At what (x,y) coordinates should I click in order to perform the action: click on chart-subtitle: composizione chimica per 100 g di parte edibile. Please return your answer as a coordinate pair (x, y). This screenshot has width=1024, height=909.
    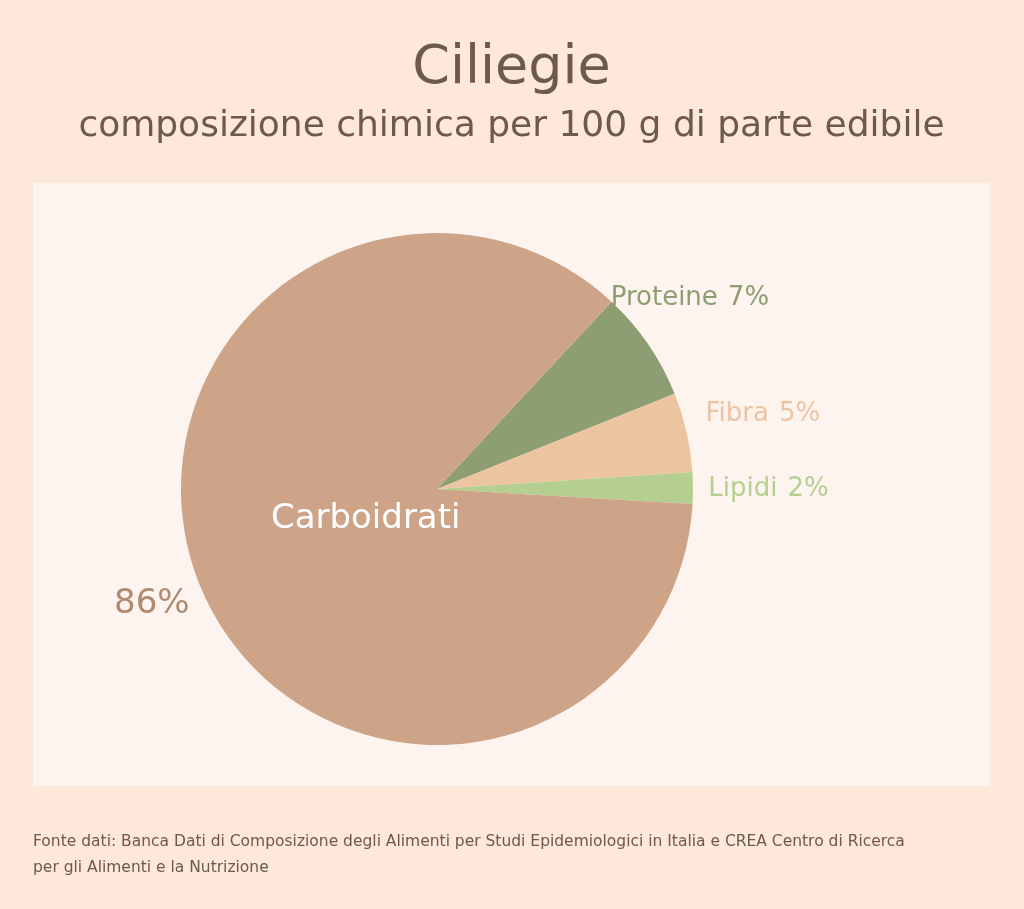
    Looking at the image, I should click on (511, 123).